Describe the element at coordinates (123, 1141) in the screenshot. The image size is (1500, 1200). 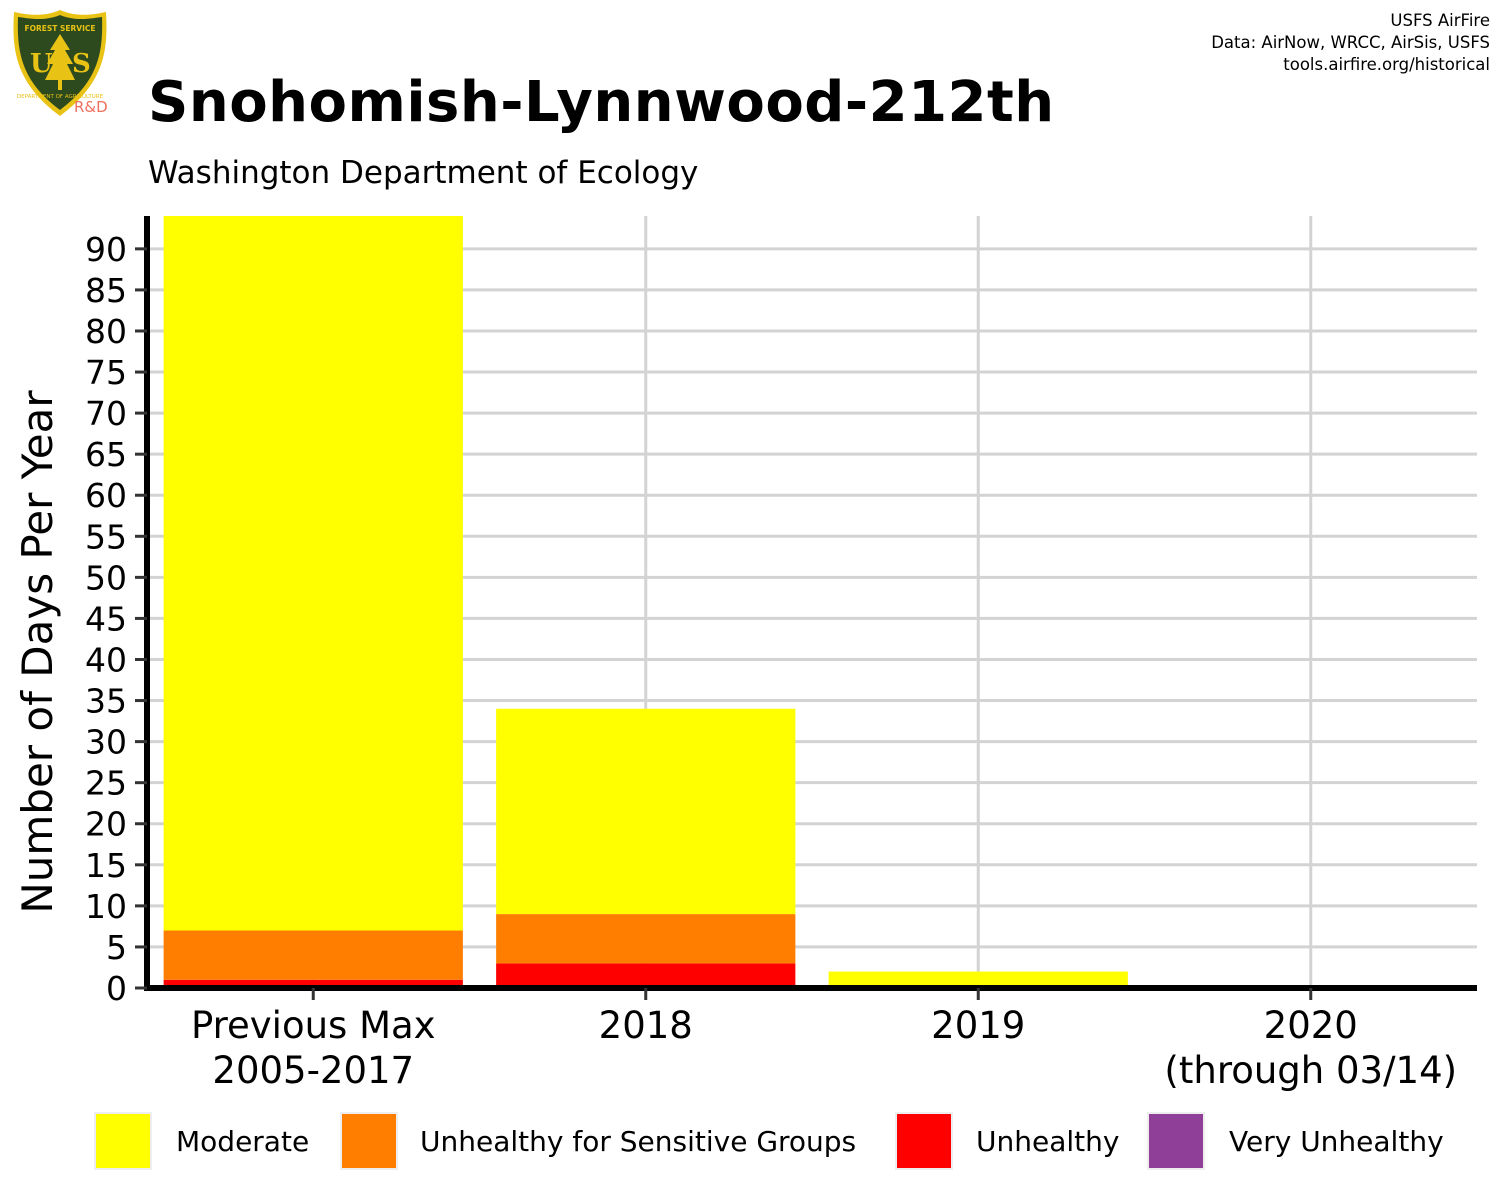
I see `legend-swatch-moderate` at that location.